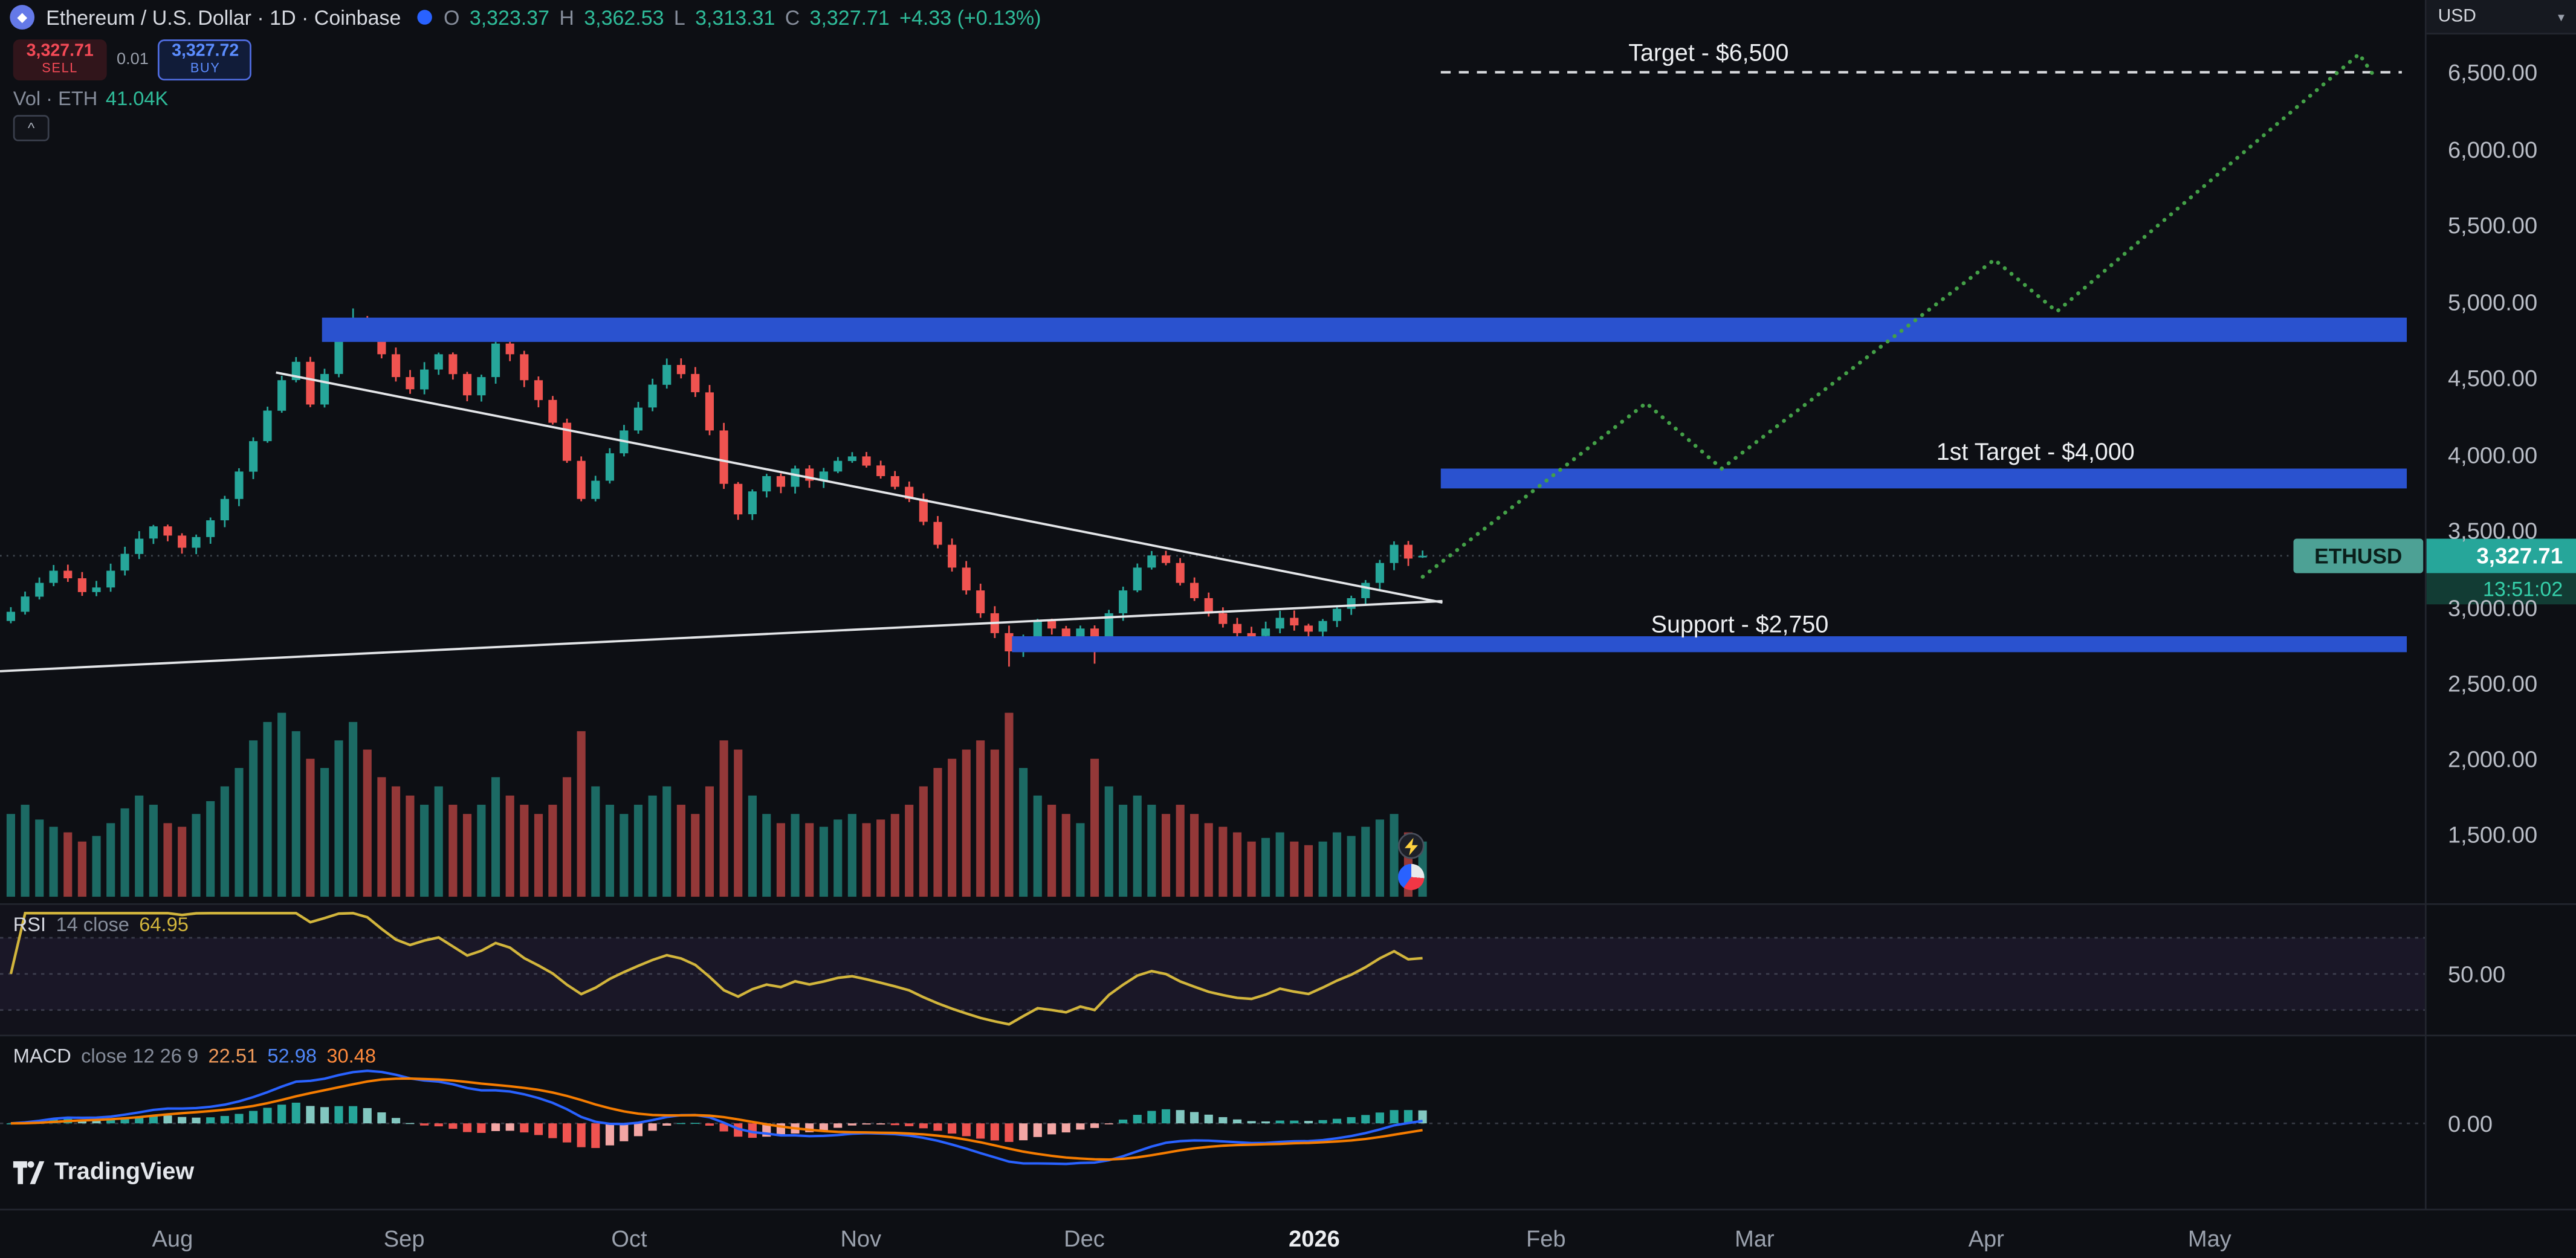  Describe the element at coordinates (509, 17) in the screenshot. I see `open-value: 3,323.37` at that location.